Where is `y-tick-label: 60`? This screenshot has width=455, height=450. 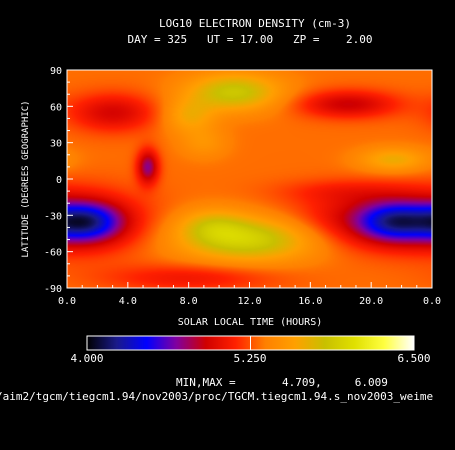 y-tick-label: 60 is located at coordinates (56, 107).